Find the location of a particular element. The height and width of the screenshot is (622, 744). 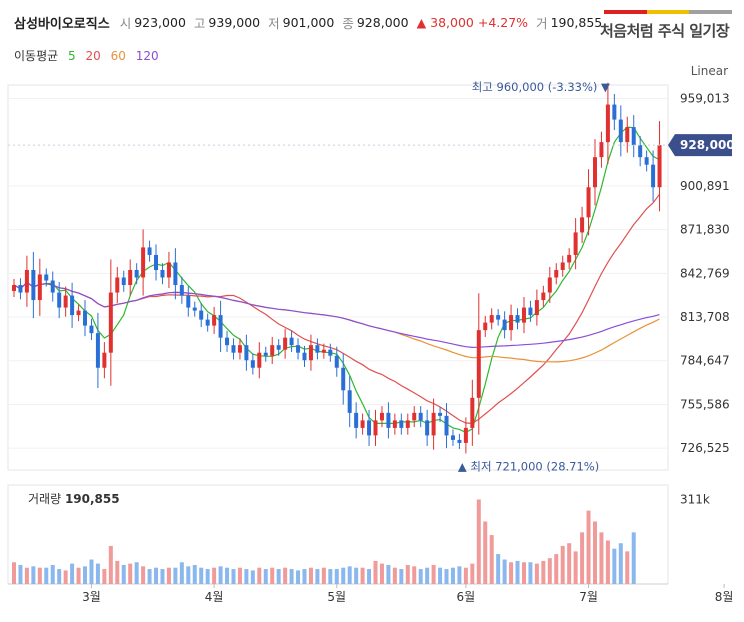

y-tick-label: 959,013 is located at coordinates (705, 99).